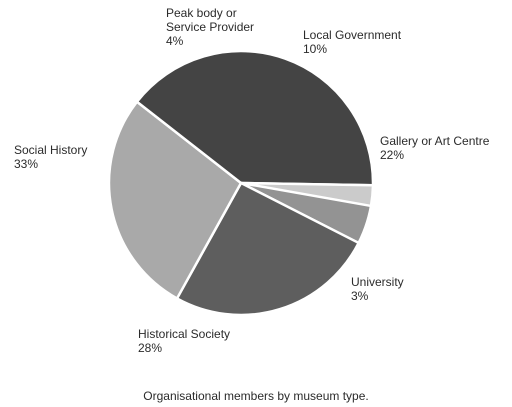 The image size is (512, 407). I want to click on label-historical-society: Historical Society, so click(184, 334).